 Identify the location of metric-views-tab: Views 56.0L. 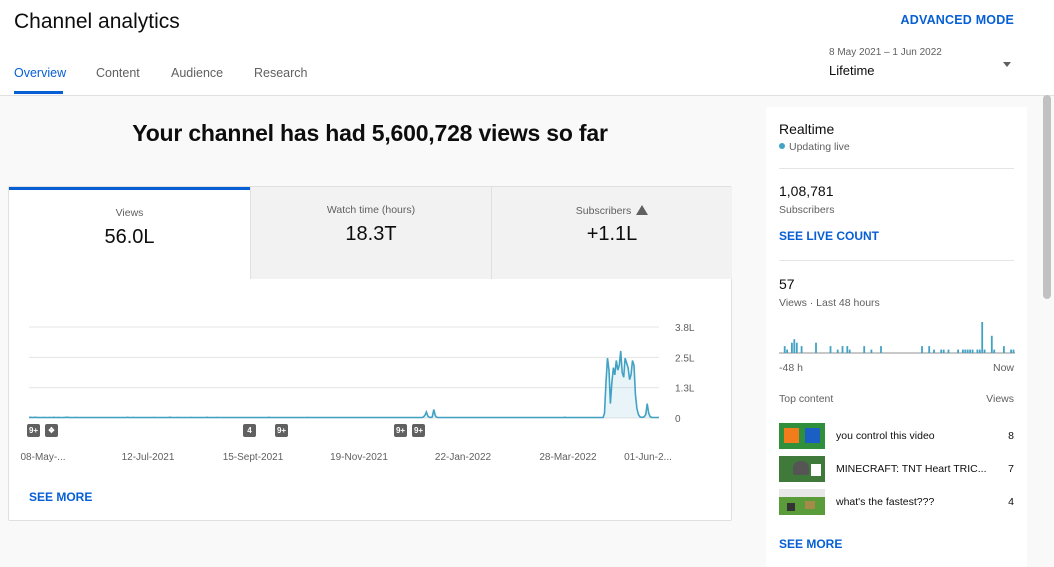
(129, 233).